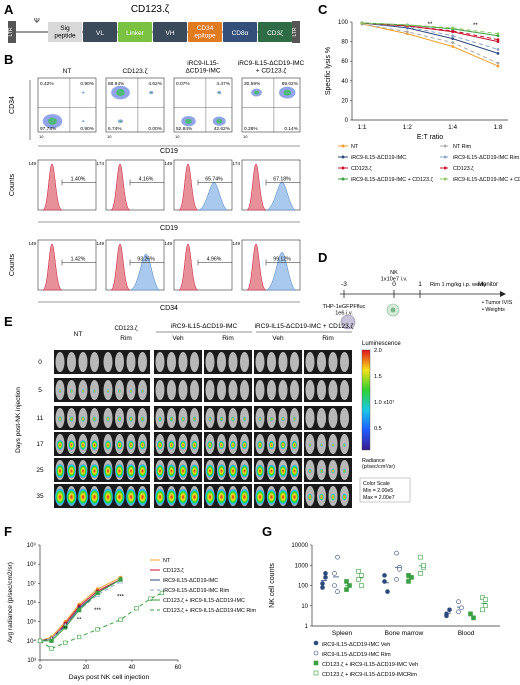  I want to click on quadrant-percent: 0.00%, so click(155, 129).